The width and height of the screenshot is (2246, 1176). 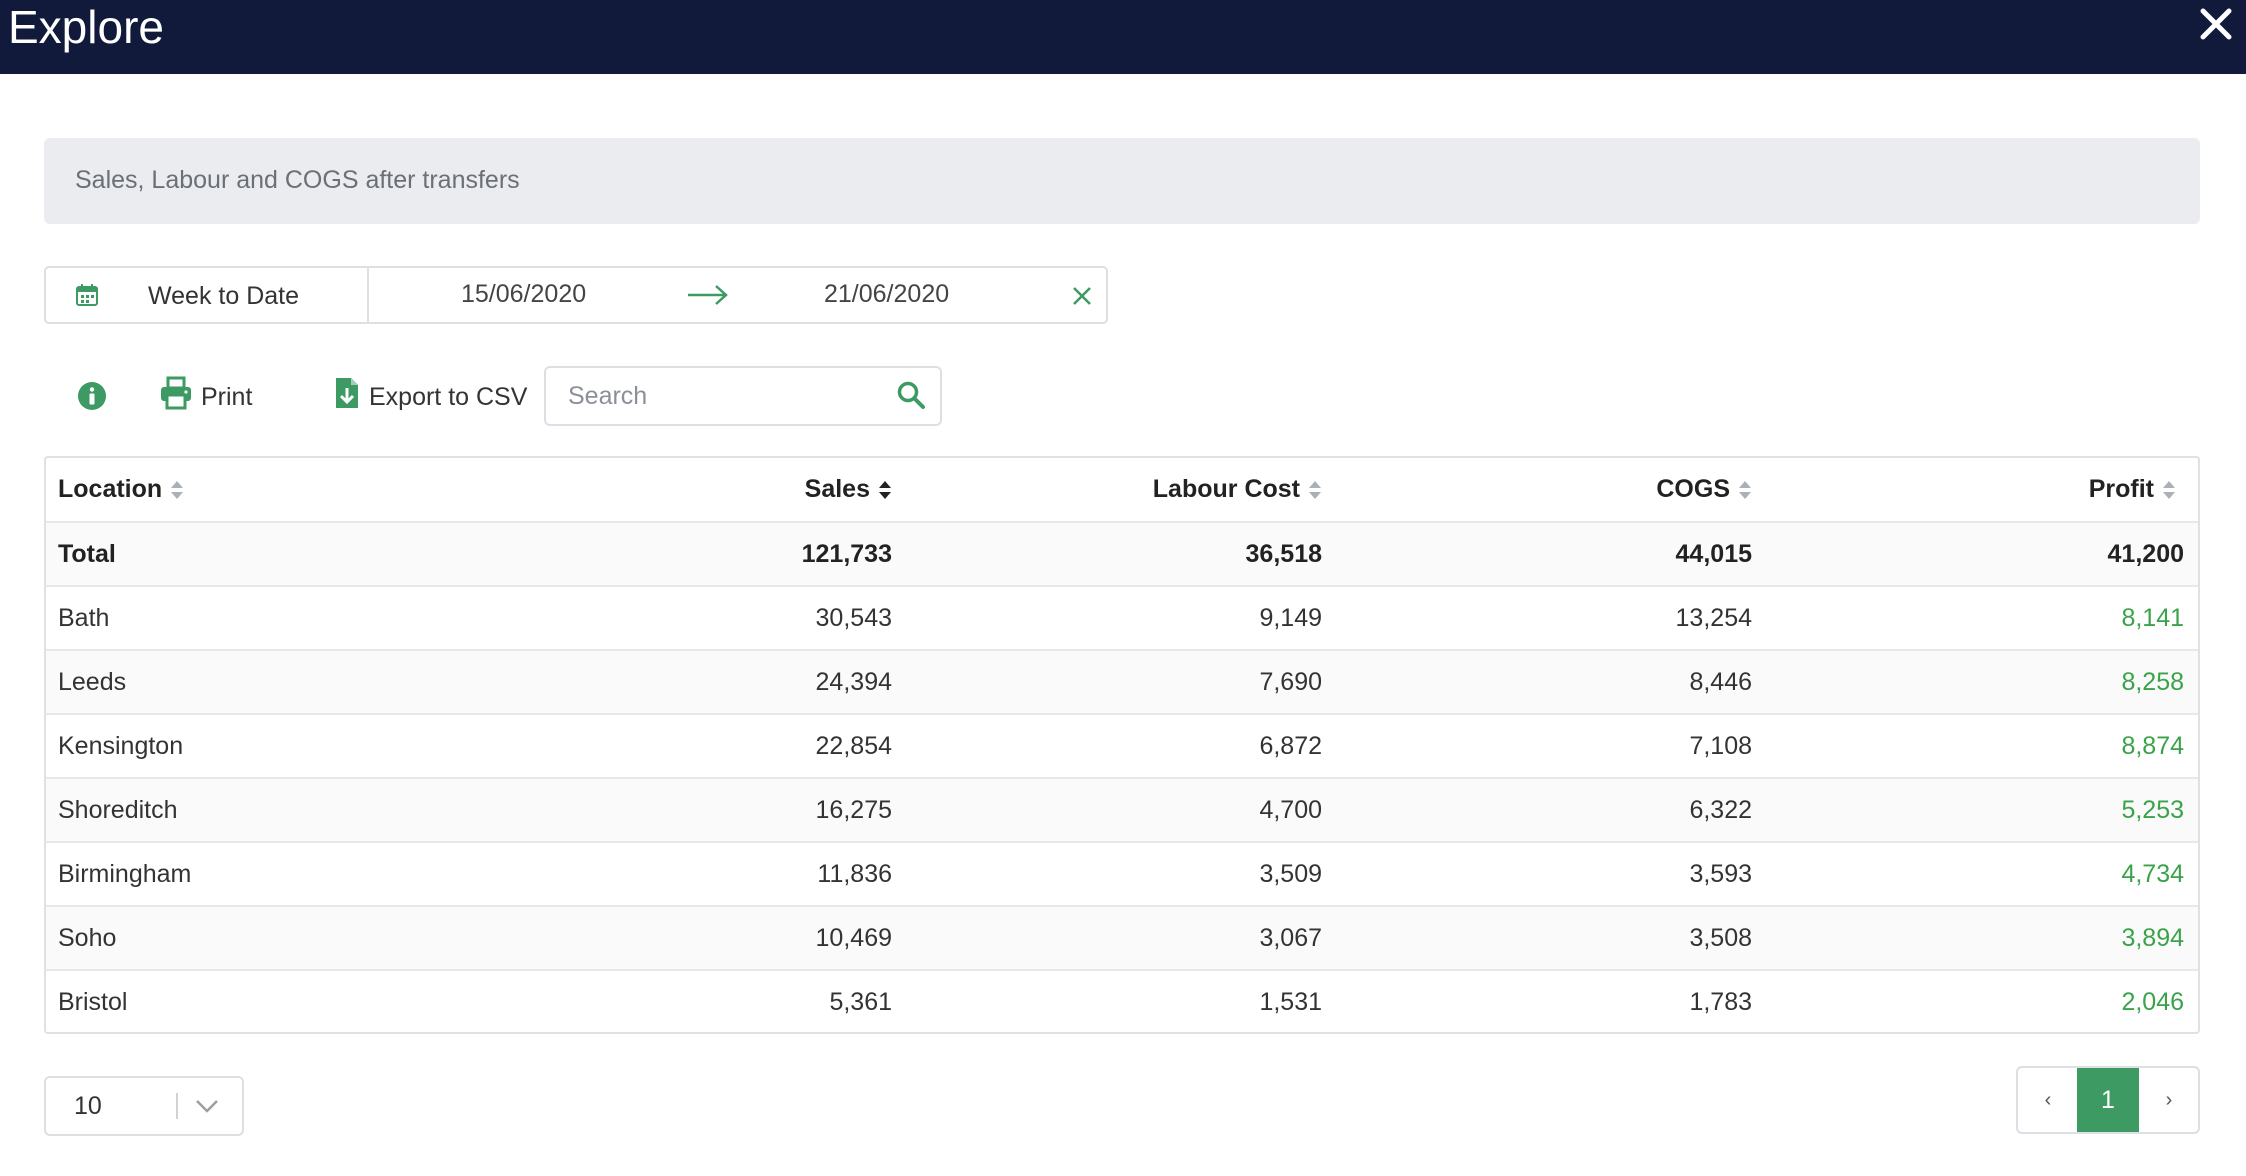 I want to click on table-row: Bath 30,543 9,149 13,254 8,141, so click(x=1122, y=618).